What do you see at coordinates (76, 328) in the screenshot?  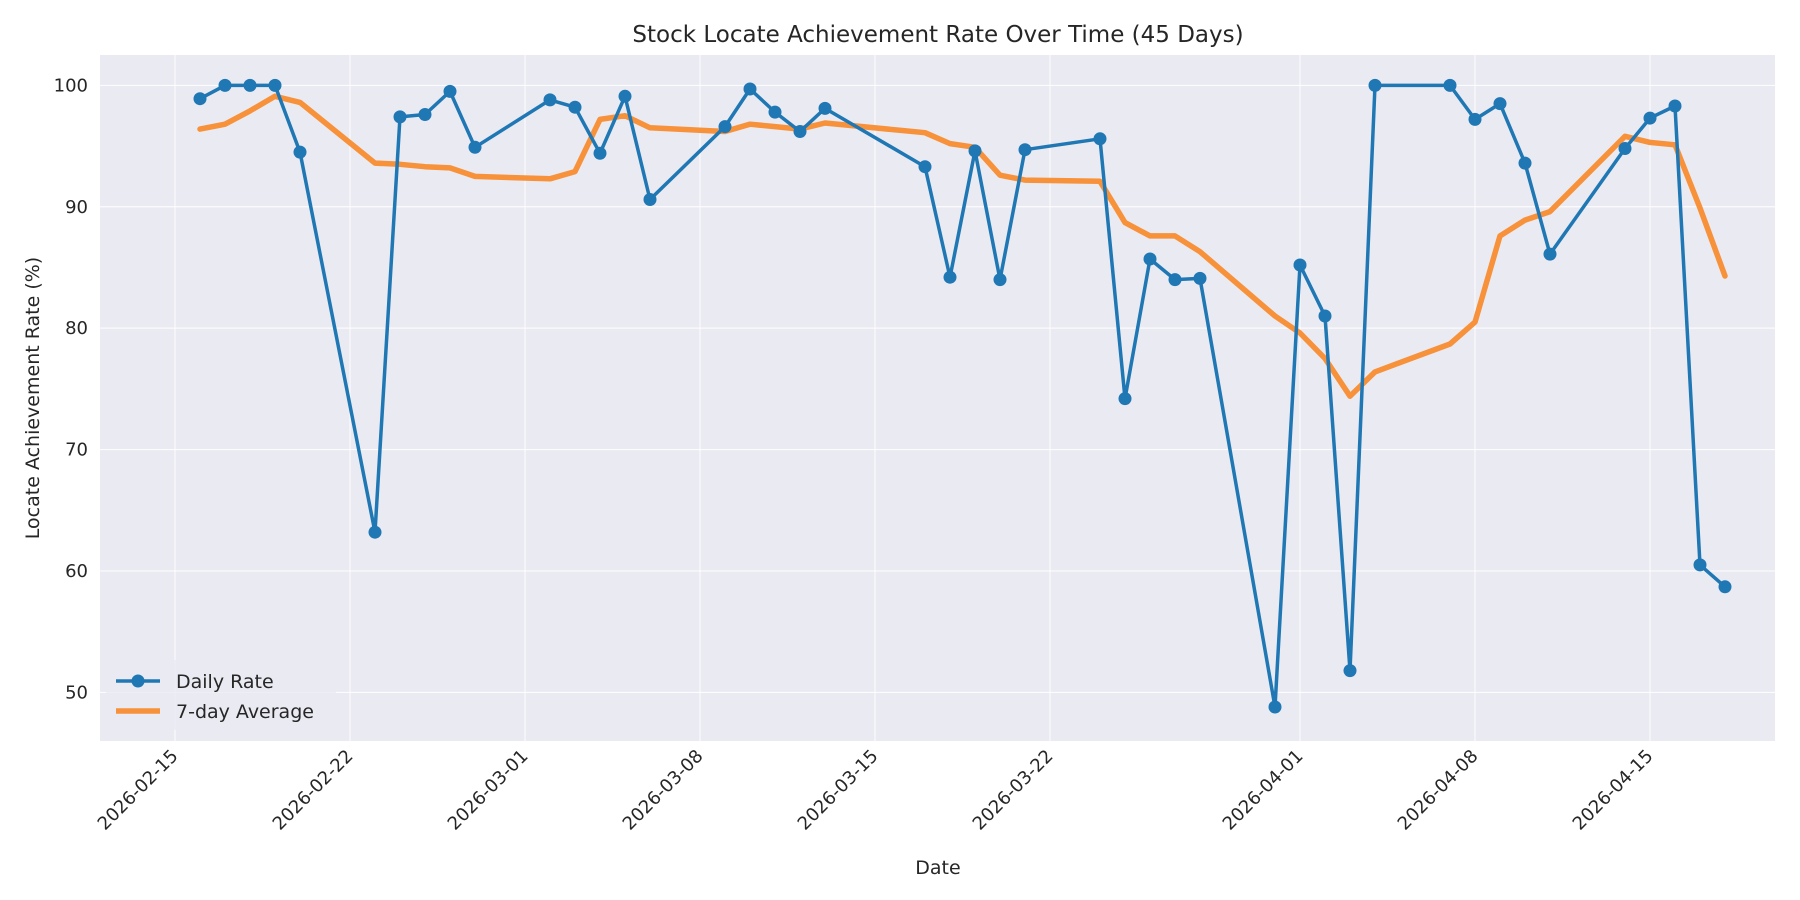 I see `y-tick-label: 80` at bounding box center [76, 328].